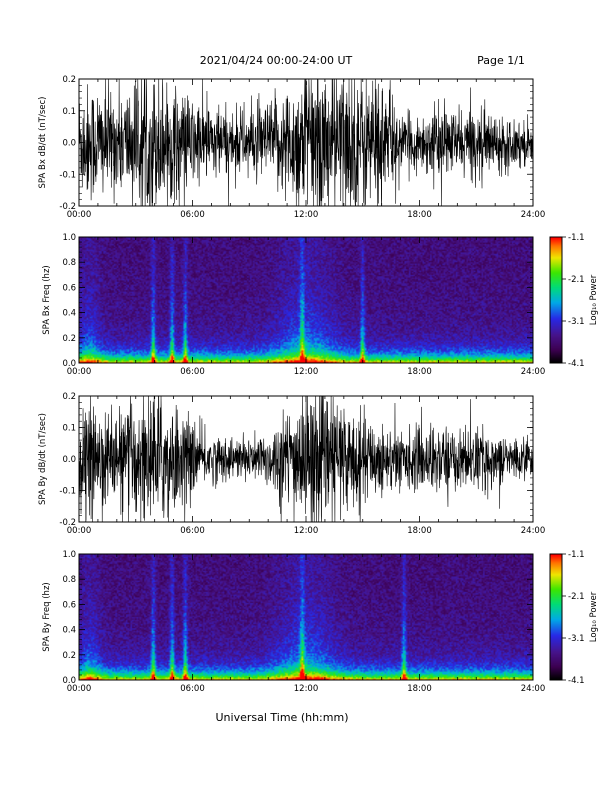  What do you see at coordinates (47, 299) in the screenshot?
I see `y-axis-label: SPA Bx Freq (hz)` at bounding box center [47, 299].